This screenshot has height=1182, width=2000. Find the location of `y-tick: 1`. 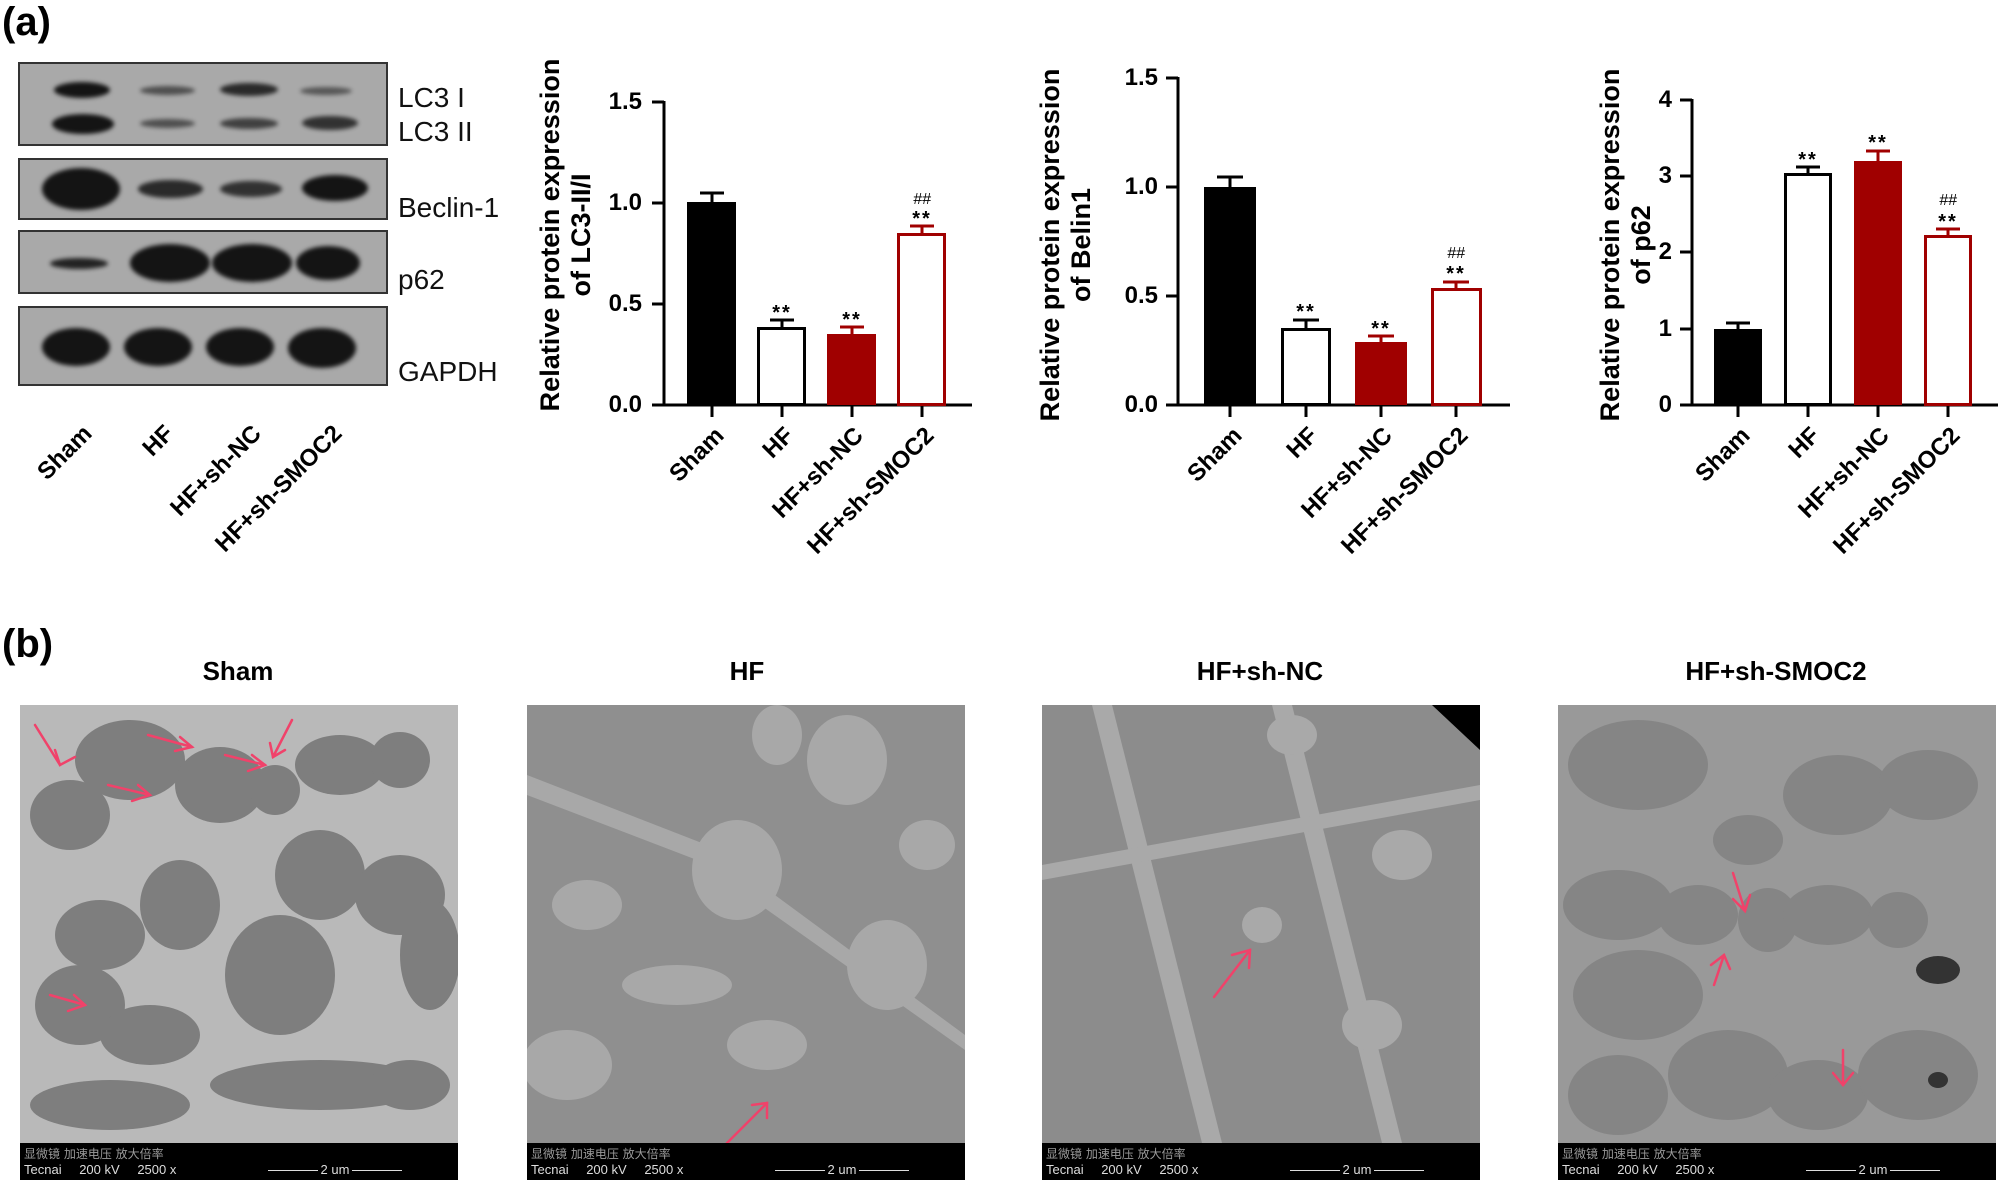

y-tick: 1 is located at coordinates (1665, 328).